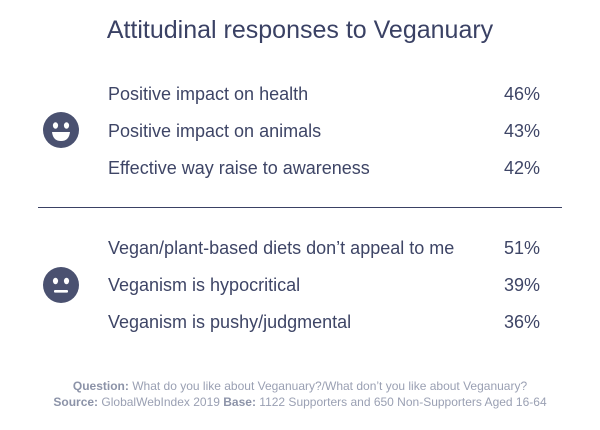 This screenshot has width=600, height=430. I want to click on table-row: Effective way raise to awareness 42%, so click(324, 168).